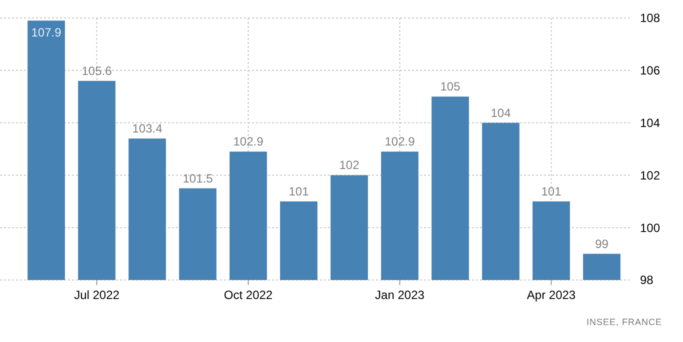 The width and height of the screenshot is (683, 342). Describe the element at coordinates (650, 71) in the screenshot. I see `y-tick-label: 106` at that location.